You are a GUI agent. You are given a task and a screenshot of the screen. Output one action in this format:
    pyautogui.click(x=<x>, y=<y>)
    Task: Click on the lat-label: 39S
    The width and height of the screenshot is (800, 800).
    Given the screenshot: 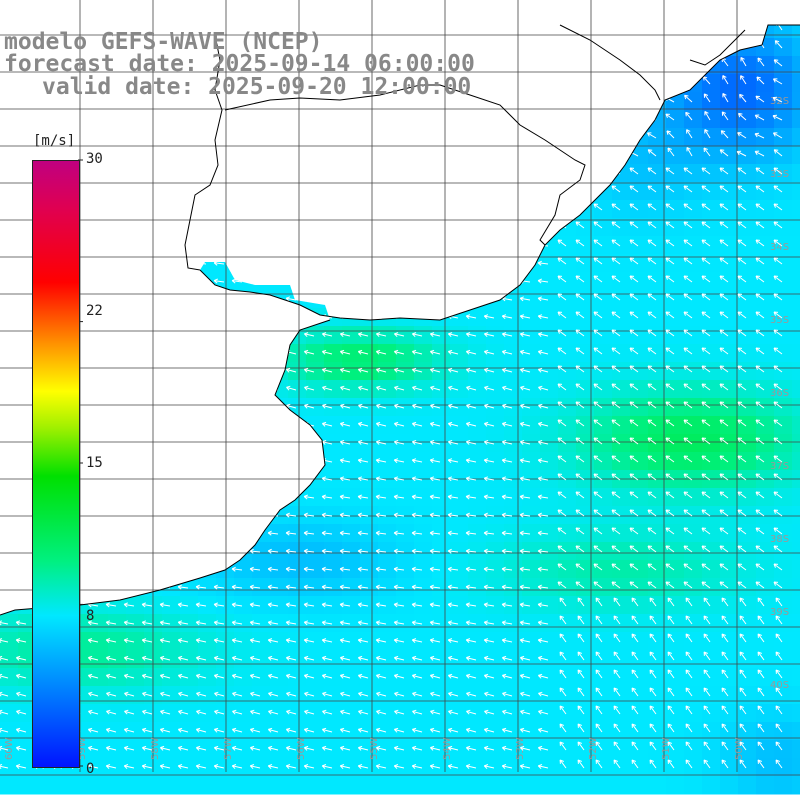 What is the action you would take?
    pyautogui.click(x=779, y=612)
    